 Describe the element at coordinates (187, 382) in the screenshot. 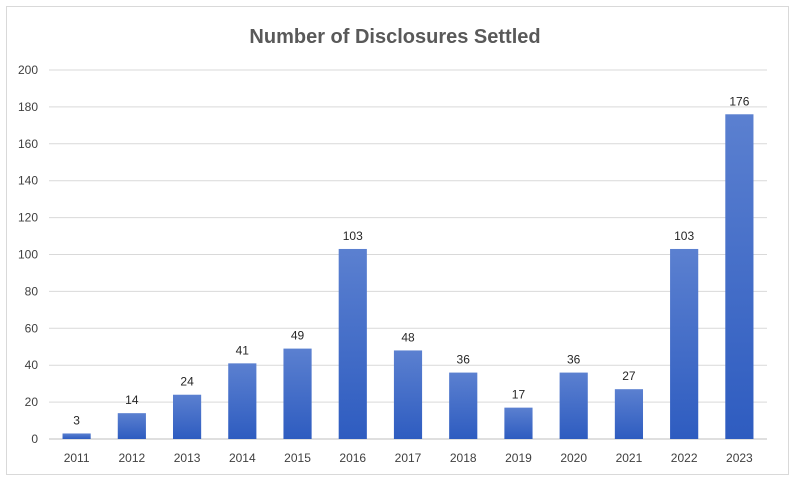

I see `data-label-2013: 24` at that location.